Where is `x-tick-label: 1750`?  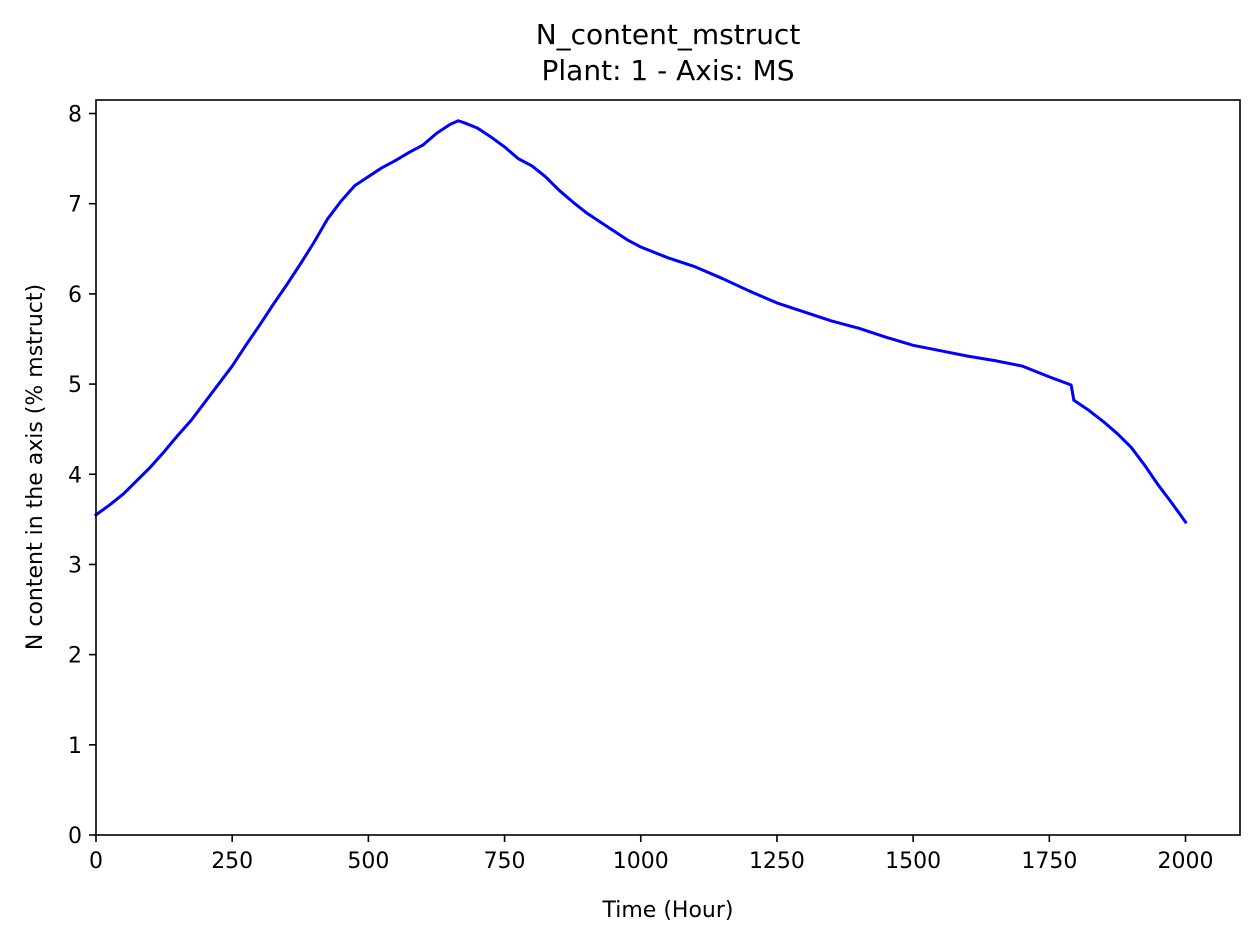
x-tick-label: 1750 is located at coordinates (1049, 861).